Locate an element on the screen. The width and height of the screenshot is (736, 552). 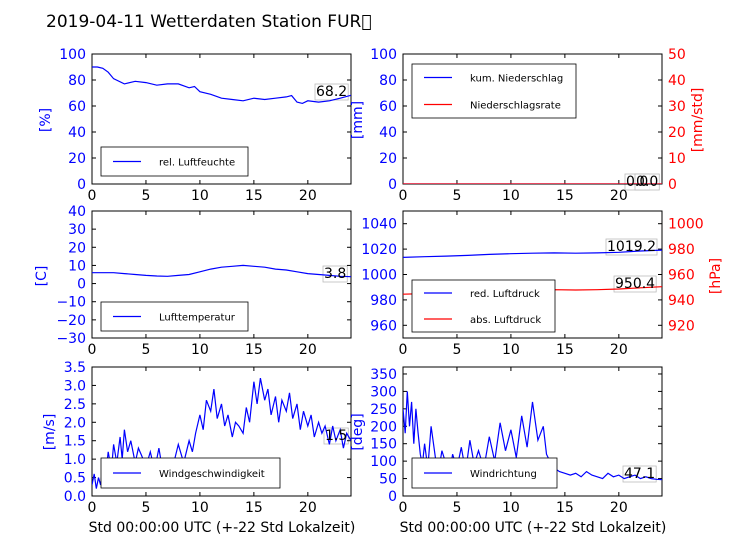
precipitation-ytick-label: 40 is located at coordinates (388, 133).